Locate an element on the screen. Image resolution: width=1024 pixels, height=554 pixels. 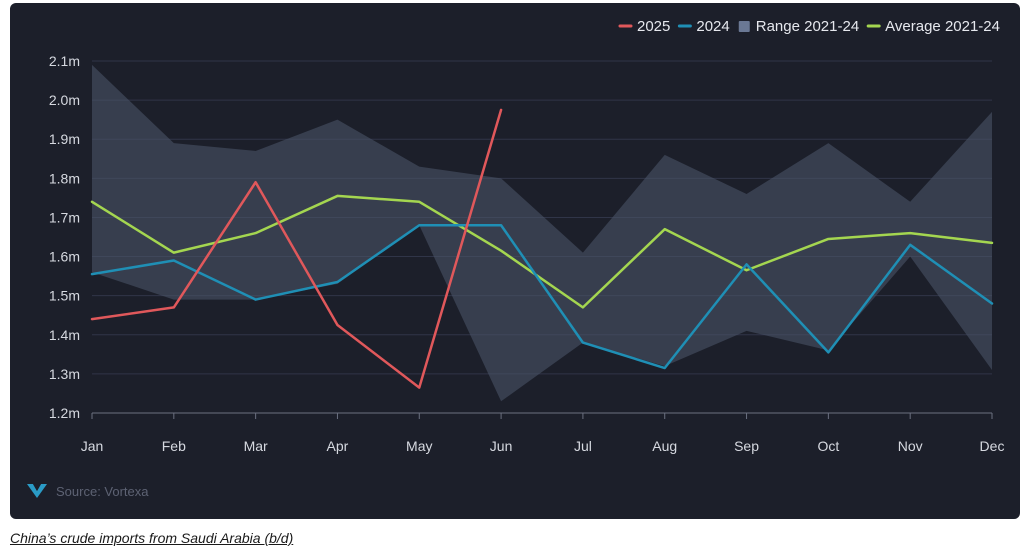
vortexa-logo-icon is located at coordinates (37, 491).